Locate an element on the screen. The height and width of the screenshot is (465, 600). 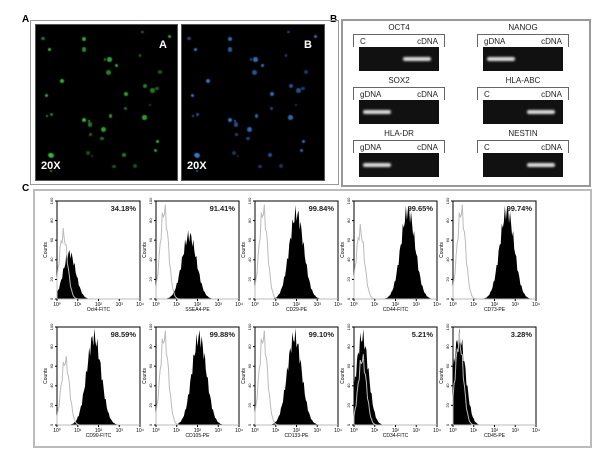
percent-positive-label: 99.74% is located at coordinates (520, 208).